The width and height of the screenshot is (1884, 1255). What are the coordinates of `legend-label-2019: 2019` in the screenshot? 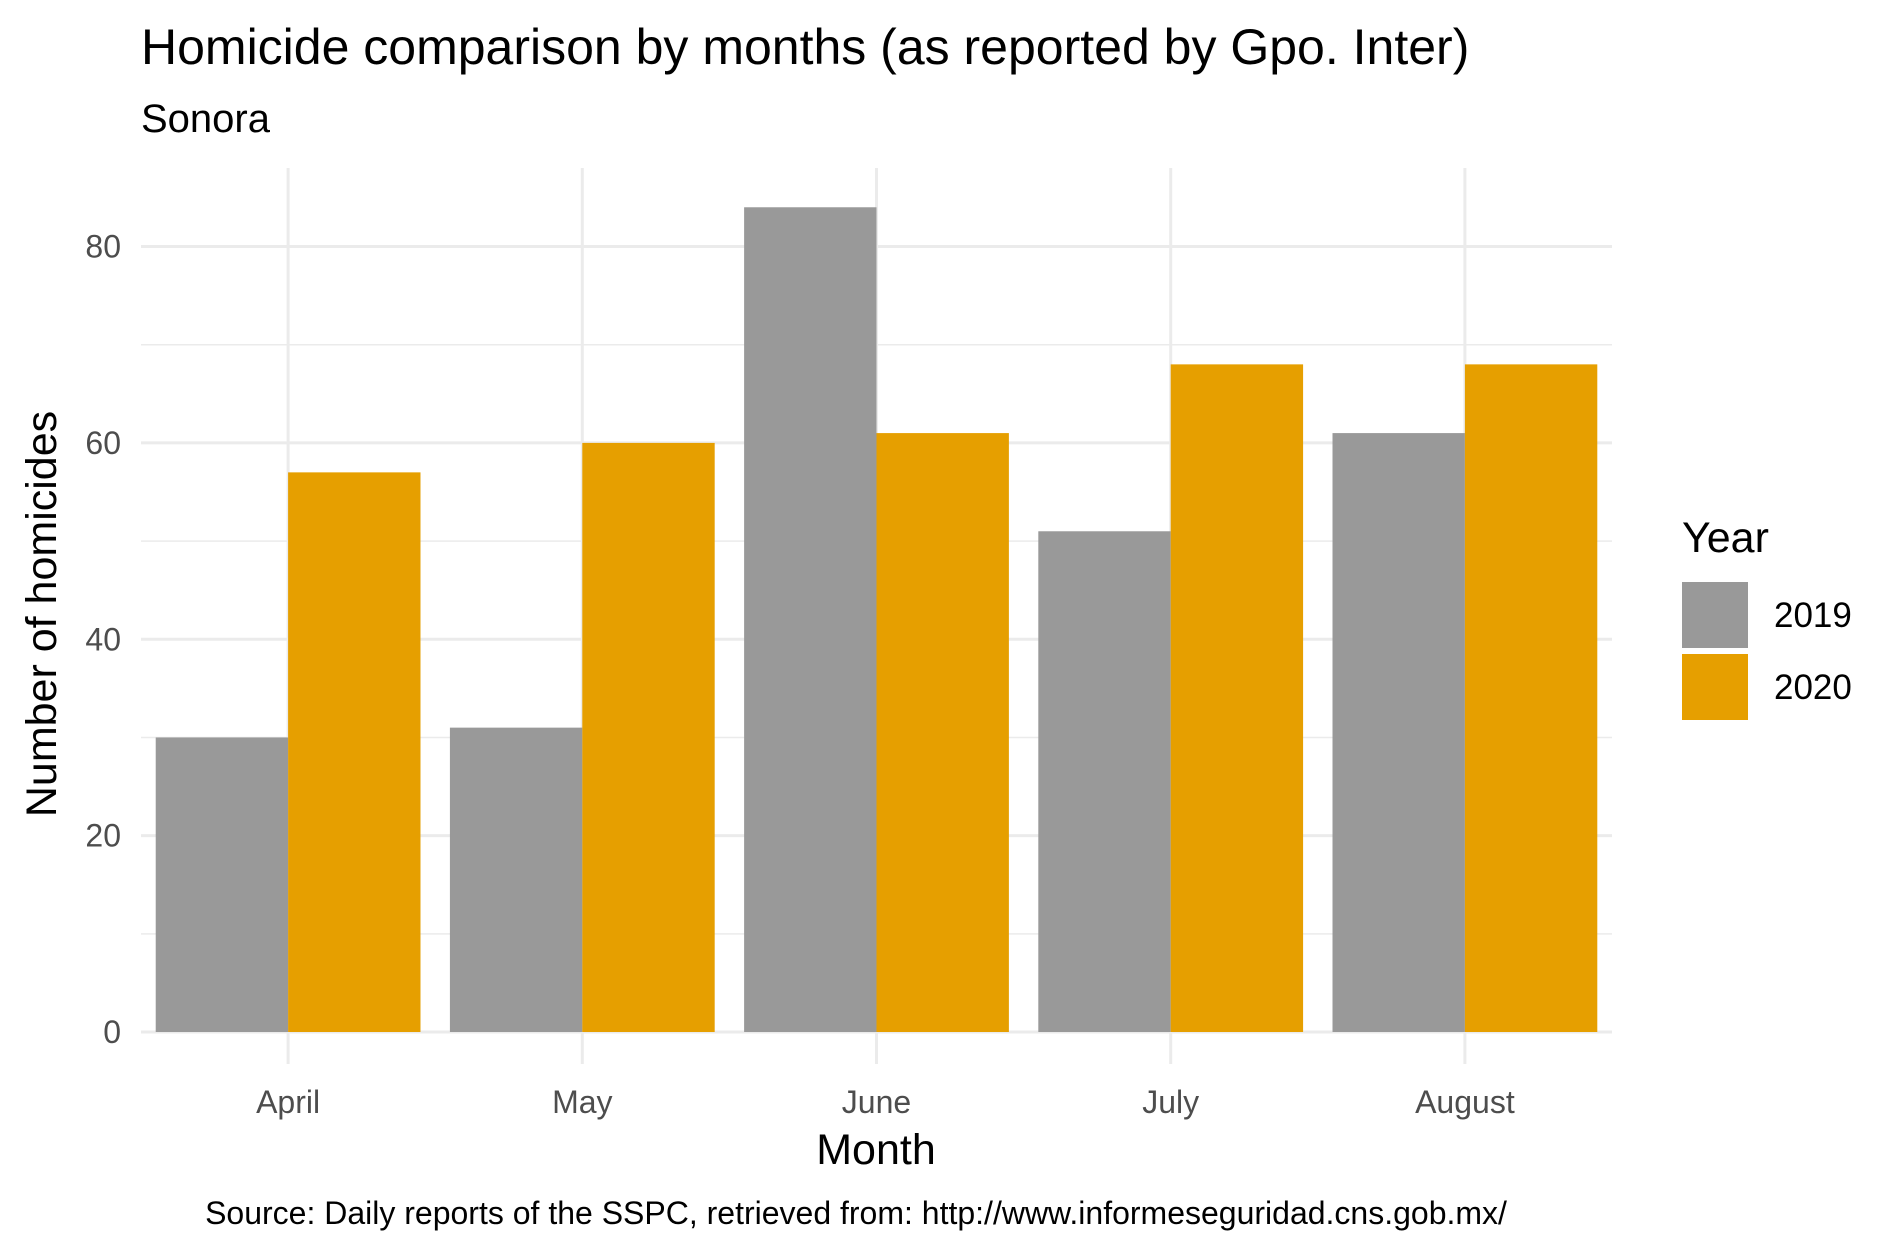 It's located at (1813, 615).